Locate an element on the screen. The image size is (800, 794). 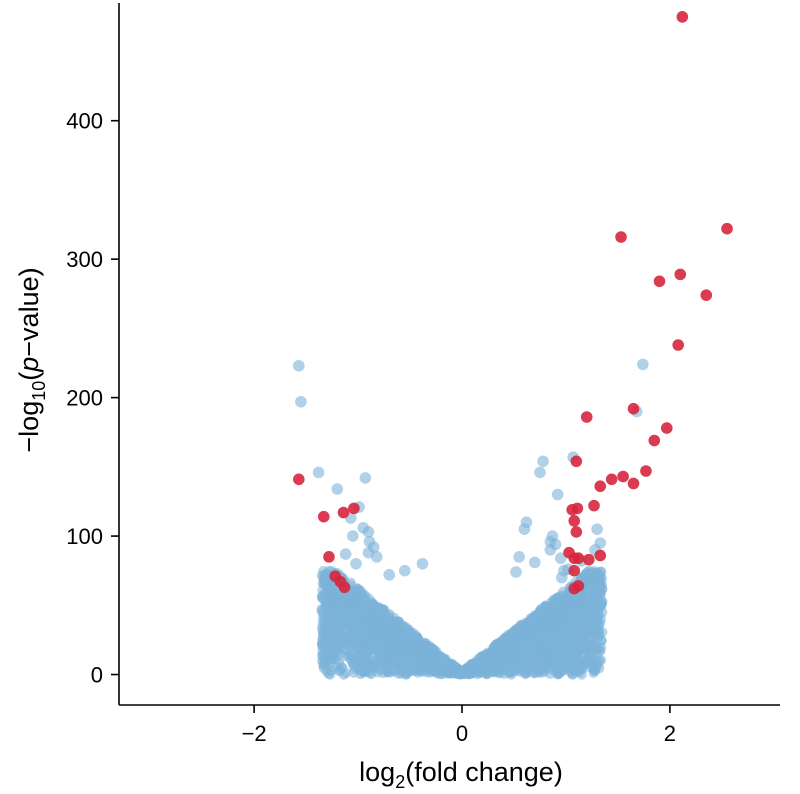
y-tick-label: 300 is located at coordinates (84, 259).